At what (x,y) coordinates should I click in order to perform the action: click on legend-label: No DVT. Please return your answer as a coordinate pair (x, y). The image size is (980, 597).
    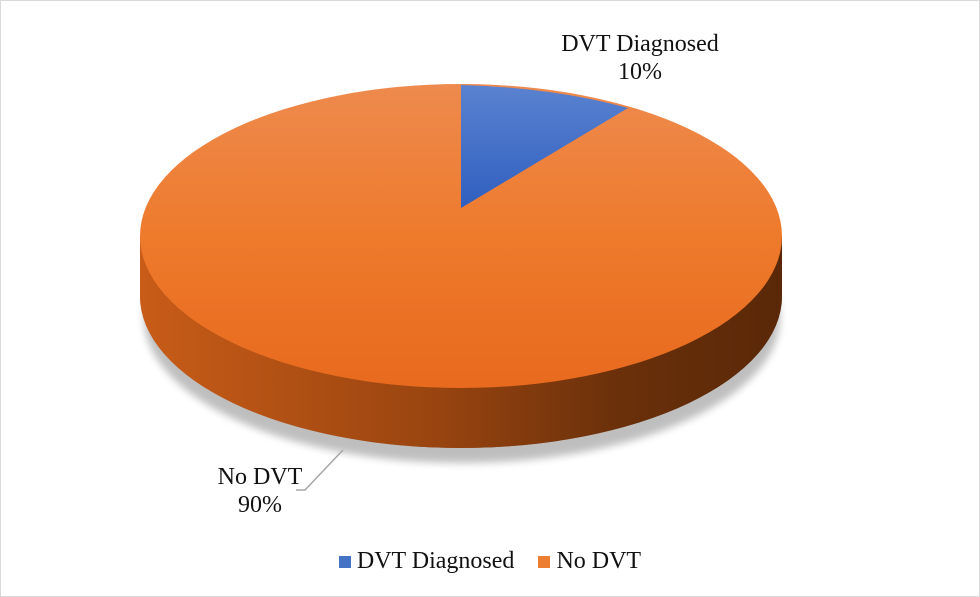
    Looking at the image, I should click on (599, 561).